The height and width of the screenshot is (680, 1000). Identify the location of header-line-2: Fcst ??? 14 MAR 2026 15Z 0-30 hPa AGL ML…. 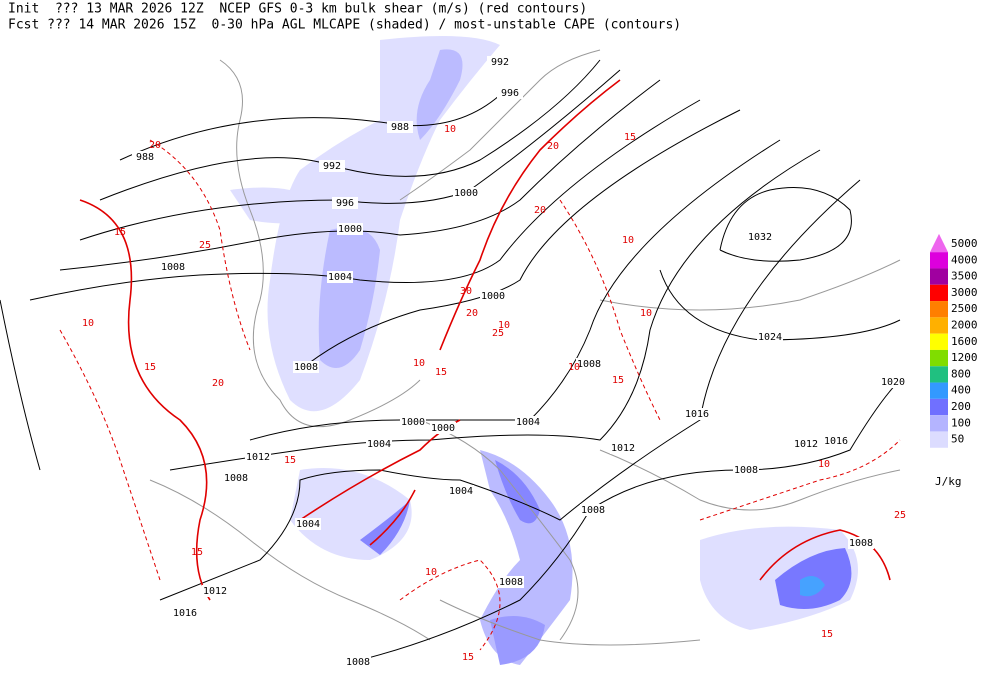
(344, 25).